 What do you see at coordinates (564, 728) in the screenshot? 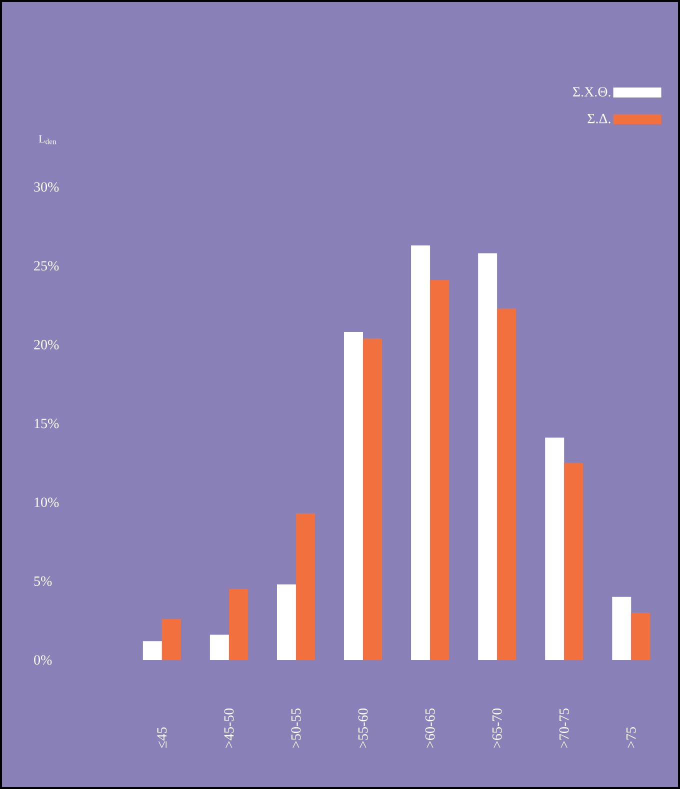
I see `x-tick-label: >70-75` at bounding box center [564, 728].